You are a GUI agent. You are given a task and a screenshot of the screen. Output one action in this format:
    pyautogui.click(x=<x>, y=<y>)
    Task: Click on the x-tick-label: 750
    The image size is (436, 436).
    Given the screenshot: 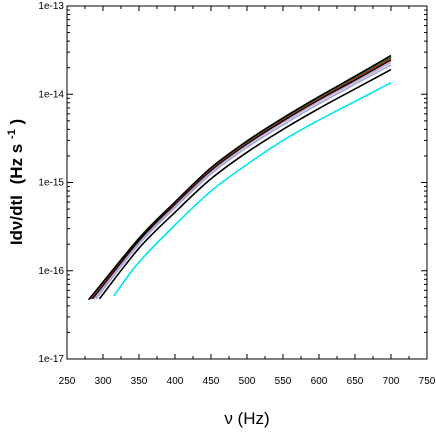 What is the action you would take?
    pyautogui.click(x=427, y=381)
    